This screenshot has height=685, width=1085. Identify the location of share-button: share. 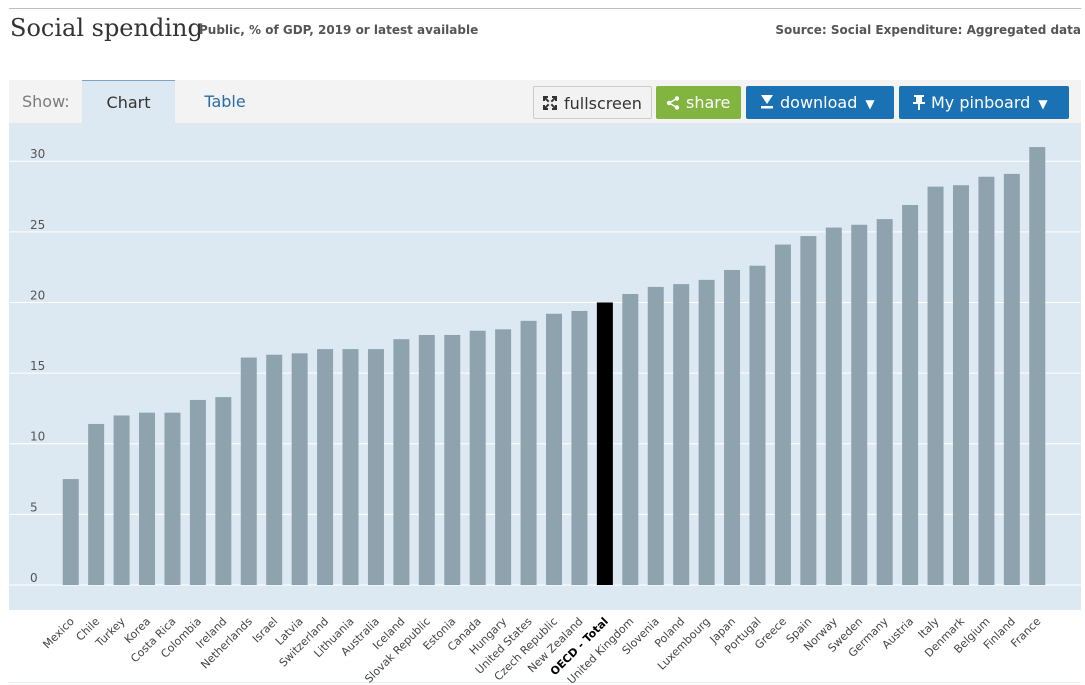
(698, 102).